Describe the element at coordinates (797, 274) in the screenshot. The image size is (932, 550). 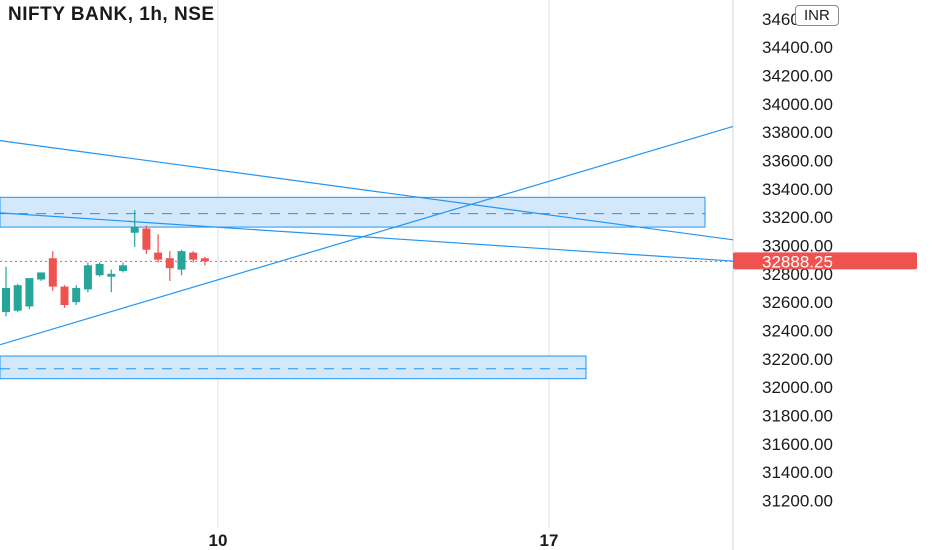
I see `price-tick-label: 32800.00` at that location.